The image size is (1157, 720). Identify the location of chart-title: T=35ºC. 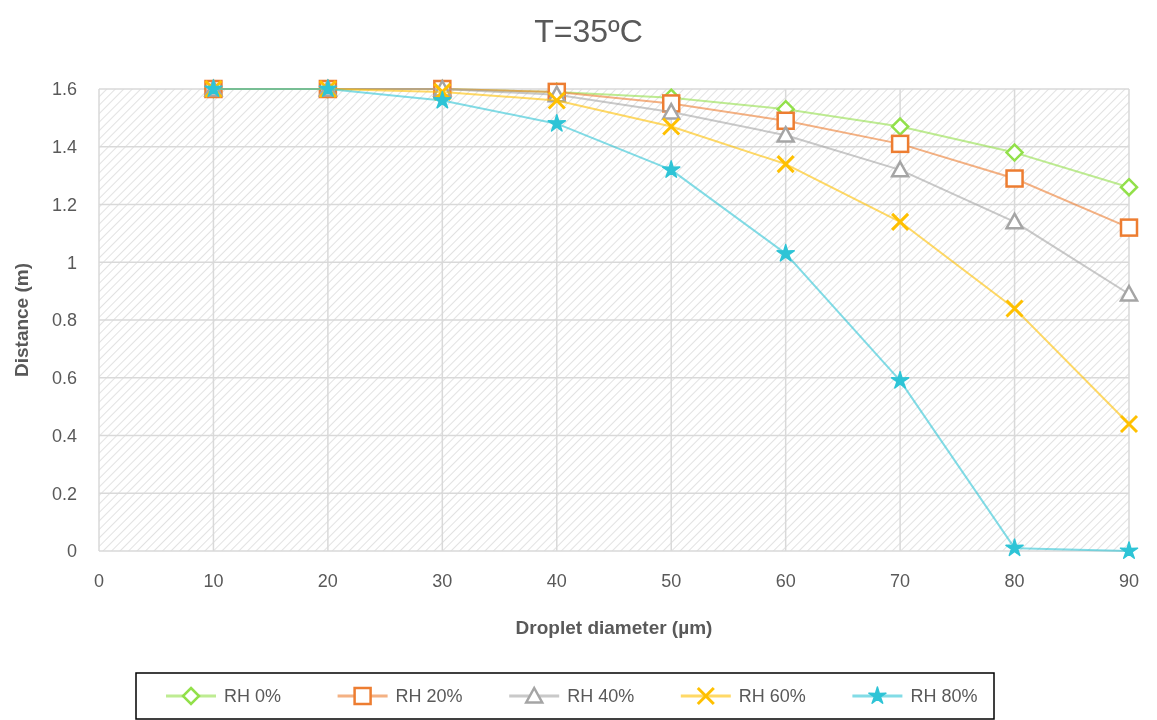
(588, 31).